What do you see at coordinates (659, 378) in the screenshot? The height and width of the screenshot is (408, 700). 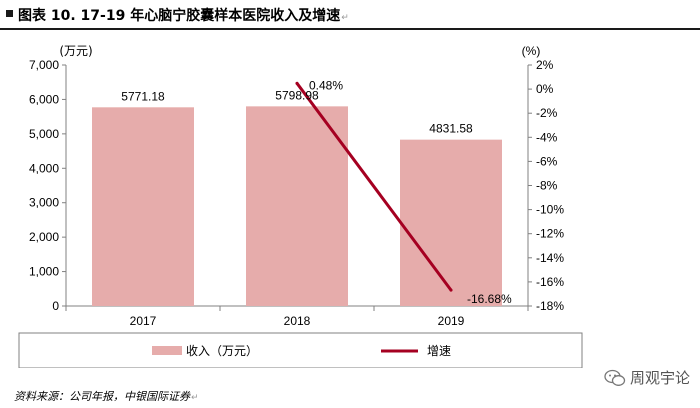 I see `watermark-text: 周观宇论` at bounding box center [659, 378].